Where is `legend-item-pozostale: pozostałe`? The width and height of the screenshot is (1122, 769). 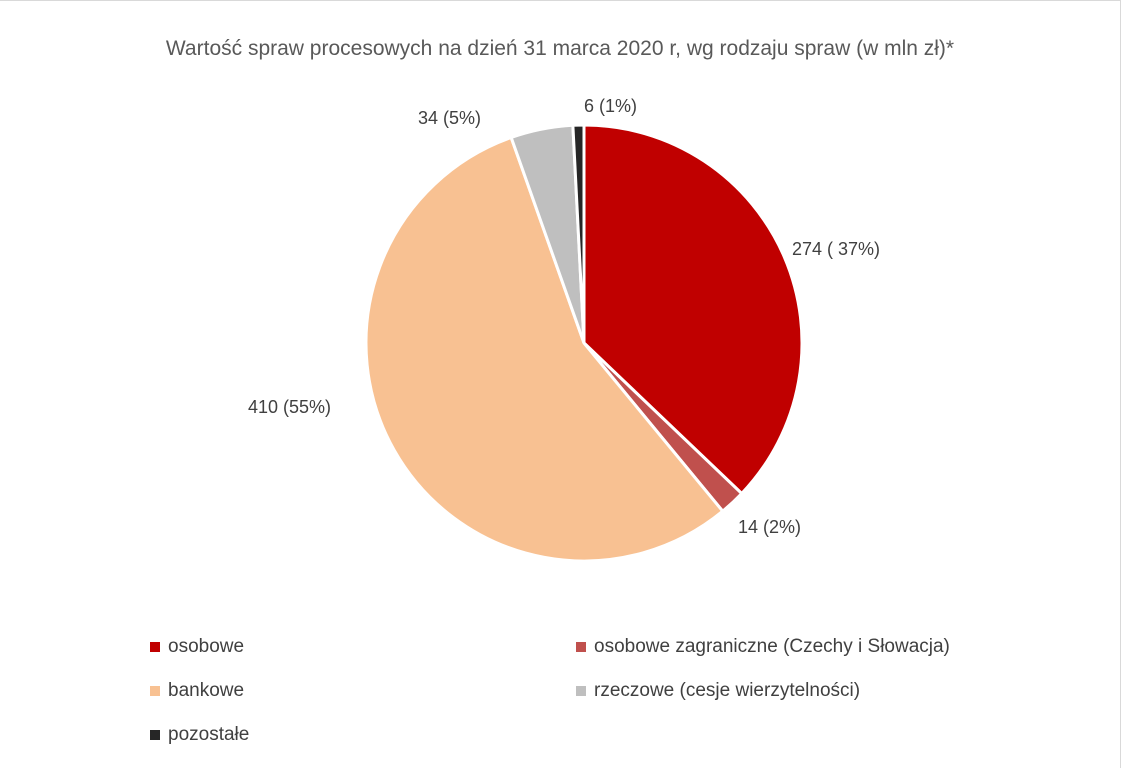
legend-item-pozostale: pozostałe is located at coordinates (199, 735).